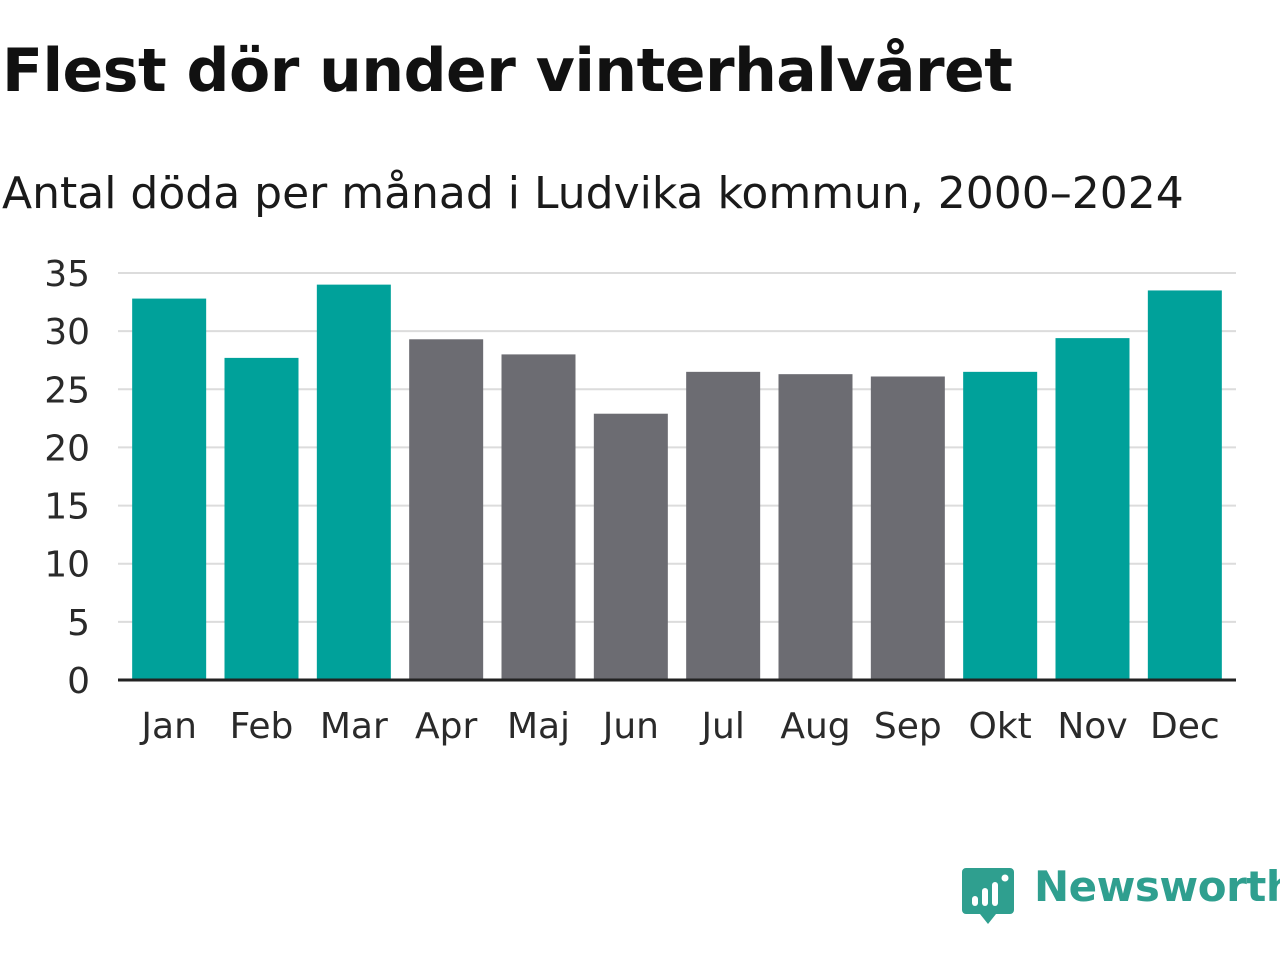 The image size is (1280, 960). What do you see at coordinates (262, 726) in the screenshot?
I see `x-tick-label-feb: Feb` at bounding box center [262, 726].